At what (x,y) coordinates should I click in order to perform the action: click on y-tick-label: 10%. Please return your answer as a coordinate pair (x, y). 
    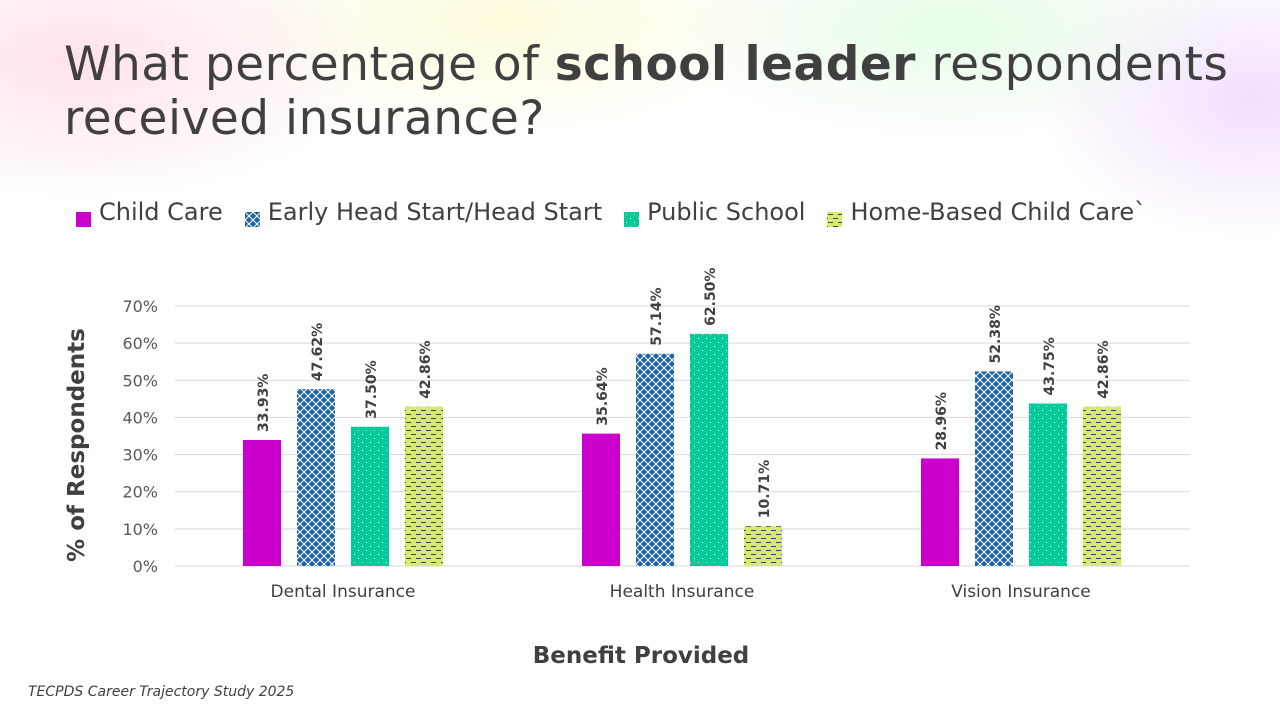
    Looking at the image, I should click on (140, 529).